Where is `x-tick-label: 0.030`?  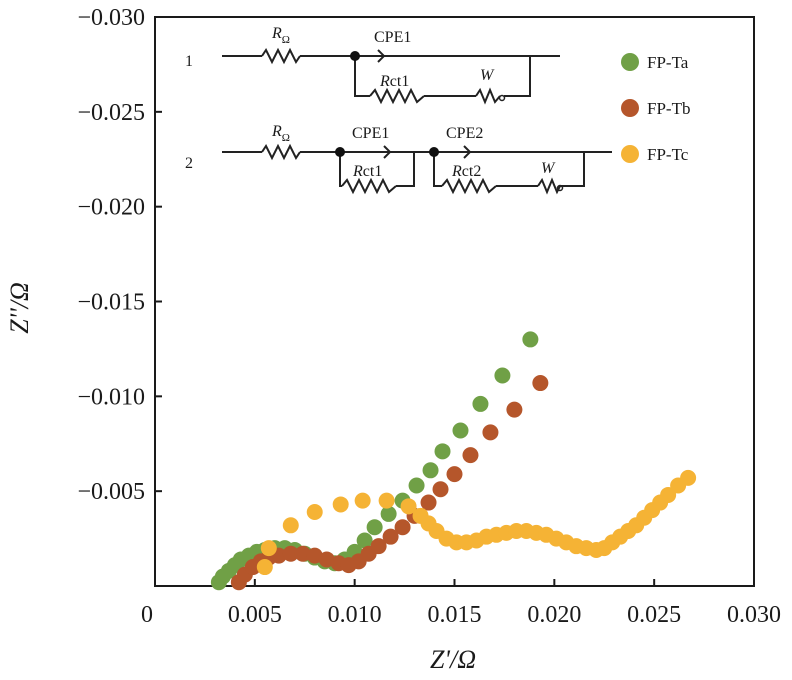
x-tick-label: 0.030 is located at coordinates (754, 615).